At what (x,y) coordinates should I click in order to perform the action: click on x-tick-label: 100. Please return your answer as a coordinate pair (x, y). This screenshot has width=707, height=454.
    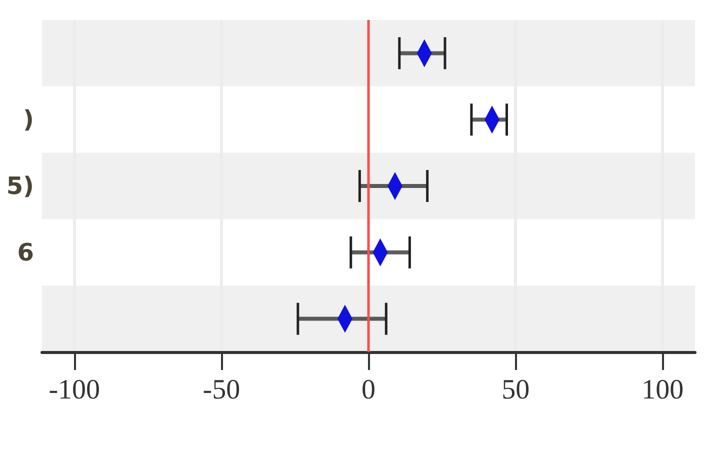
    Looking at the image, I should click on (663, 390).